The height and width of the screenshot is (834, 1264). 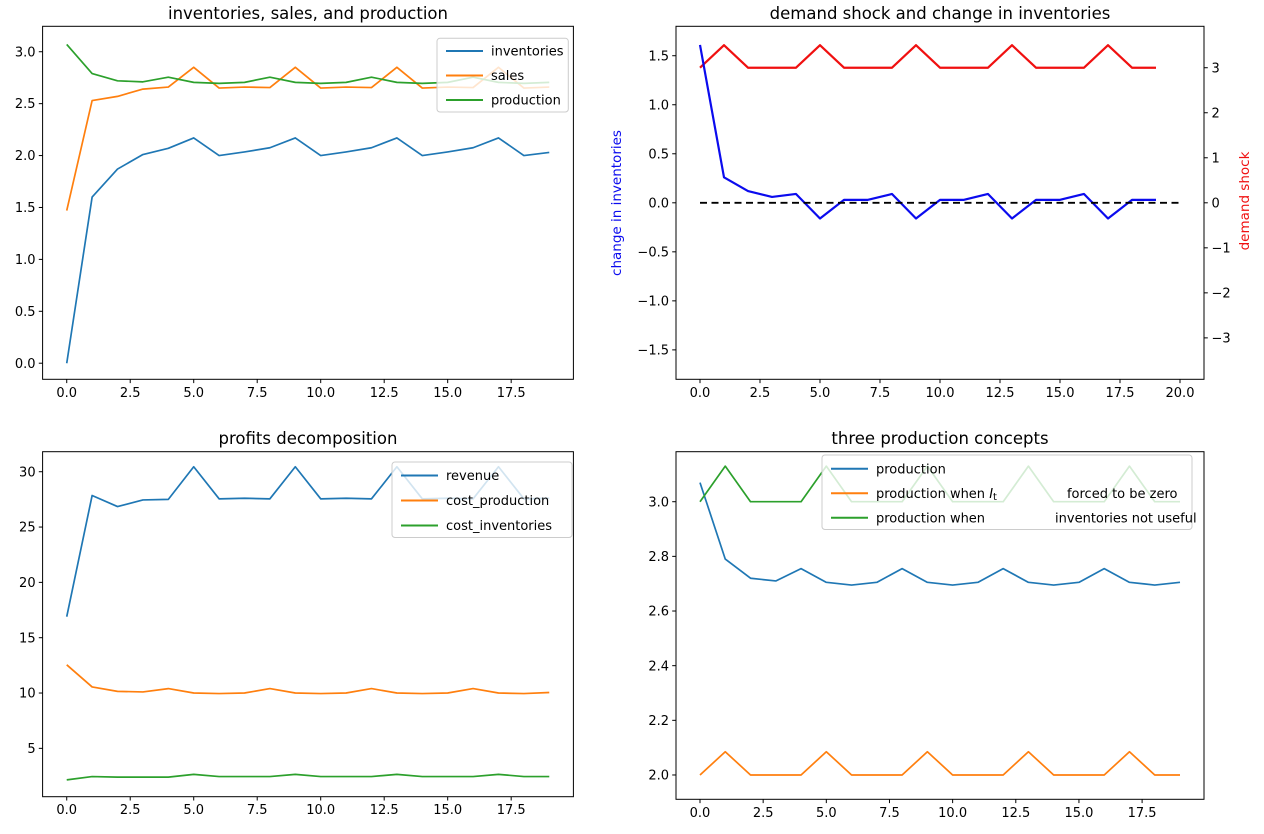 What do you see at coordinates (472, 476) in the screenshot?
I see `legend-label: revenue` at bounding box center [472, 476].